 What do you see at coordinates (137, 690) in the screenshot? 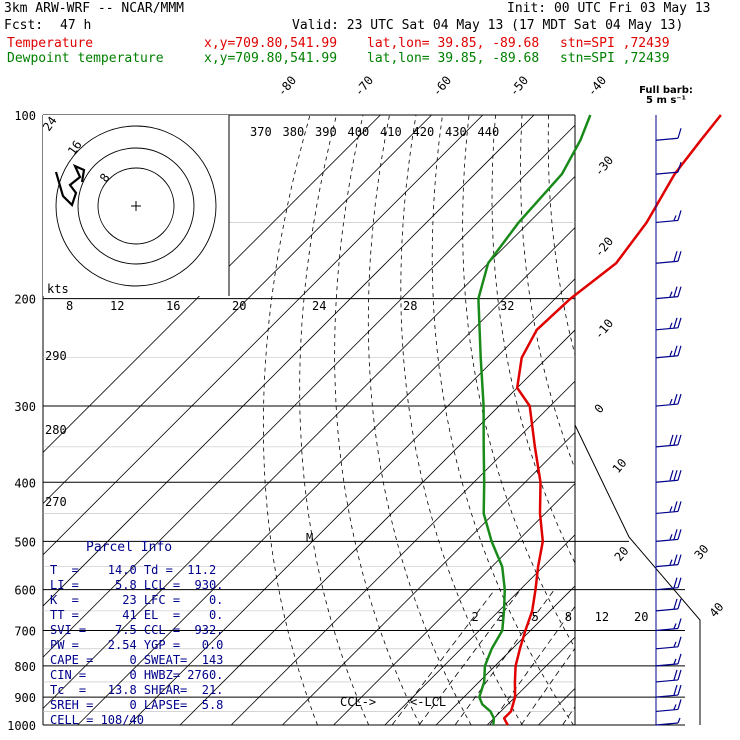
I see `parcel-row-9: Tc = 13.8 SHEAR= 21.` at bounding box center [137, 690].